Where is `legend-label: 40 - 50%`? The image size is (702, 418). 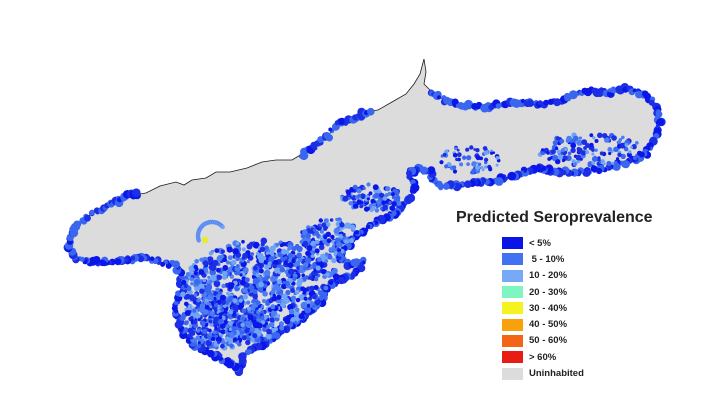
legend-label: 40 - 50% is located at coordinates (548, 325).